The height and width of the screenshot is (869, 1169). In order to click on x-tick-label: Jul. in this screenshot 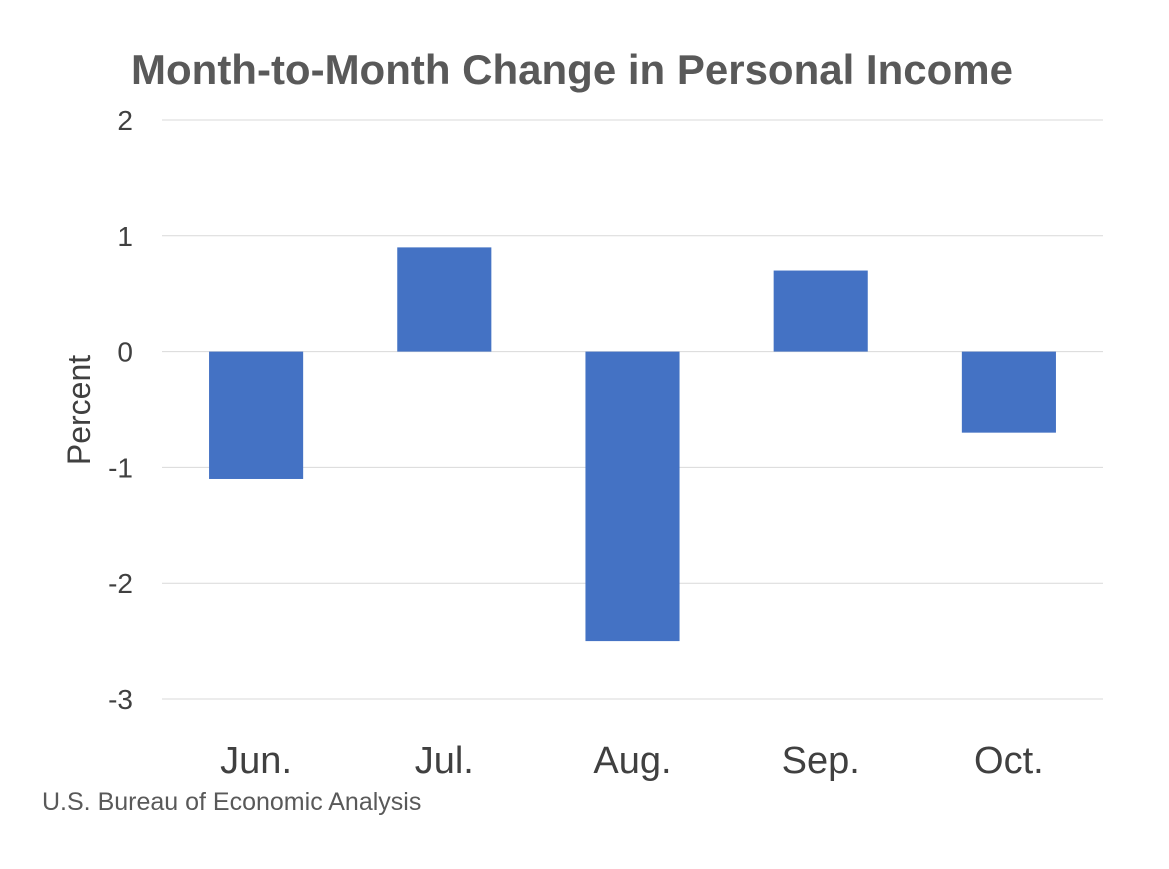, I will do `click(444, 761)`.